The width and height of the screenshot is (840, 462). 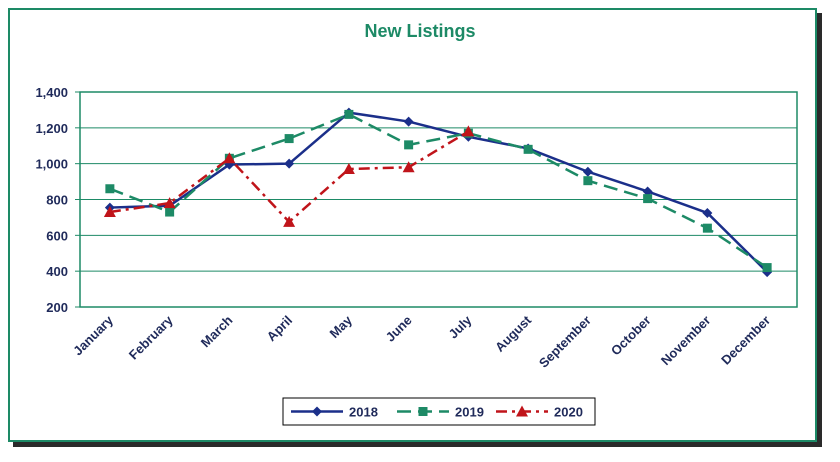 I want to click on legend-item-2020: 2020, so click(x=539, y=412).